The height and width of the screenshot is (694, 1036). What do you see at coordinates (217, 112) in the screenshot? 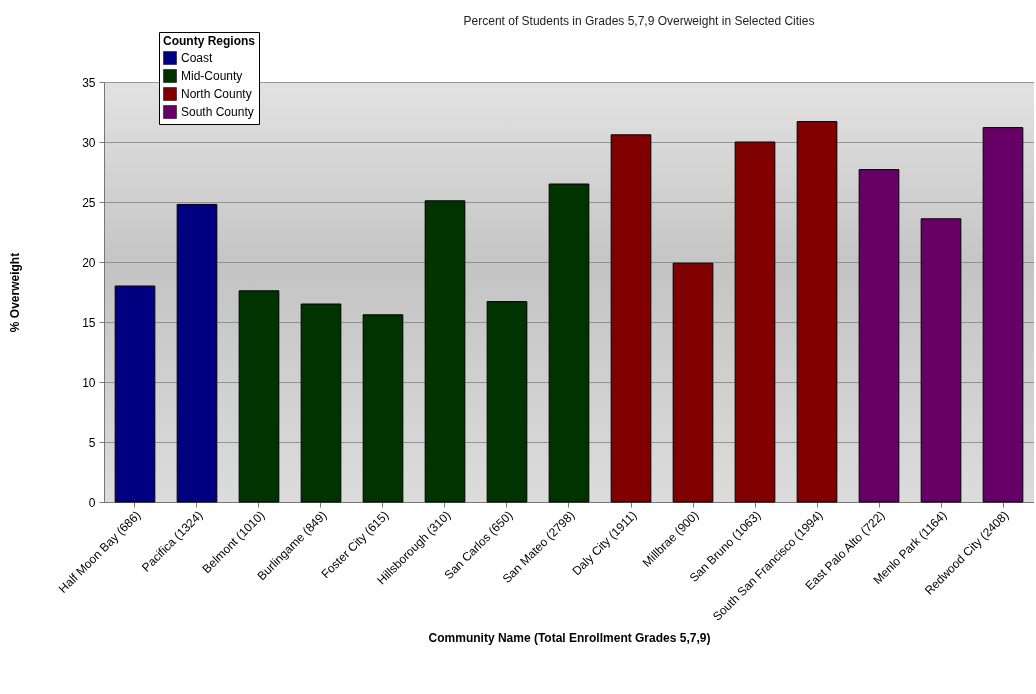
I see `legend-label: South County` at bounding box center [217, 112].